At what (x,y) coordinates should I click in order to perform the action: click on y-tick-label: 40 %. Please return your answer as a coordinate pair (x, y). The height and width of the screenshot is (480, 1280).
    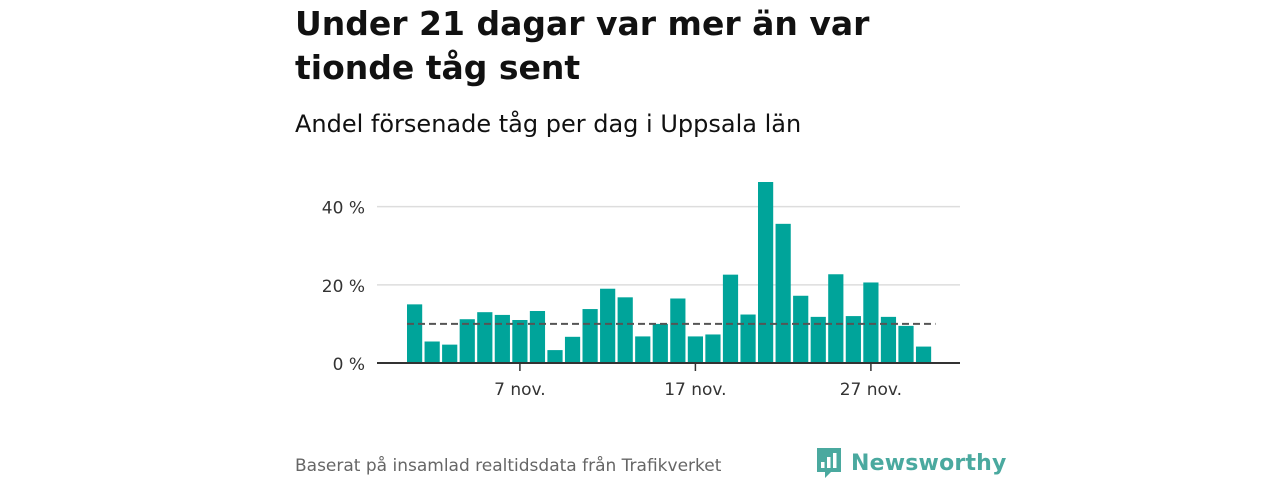
    Looking at the image, I should click on (343, 209).